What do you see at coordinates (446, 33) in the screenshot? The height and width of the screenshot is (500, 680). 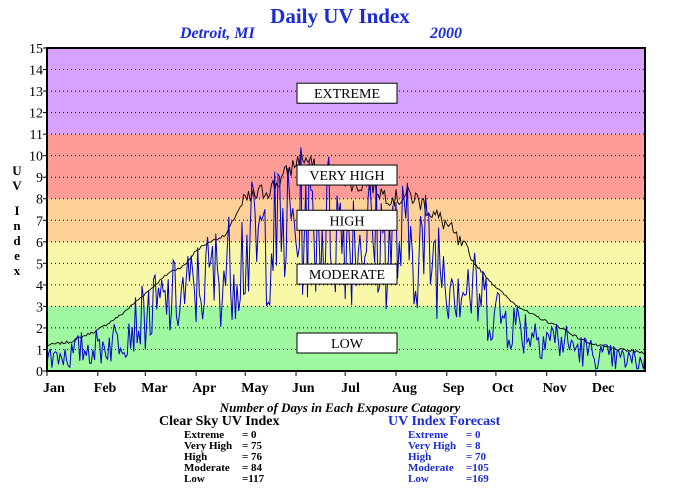 I see `year-label: 2000` at bounding box center [446, 33].